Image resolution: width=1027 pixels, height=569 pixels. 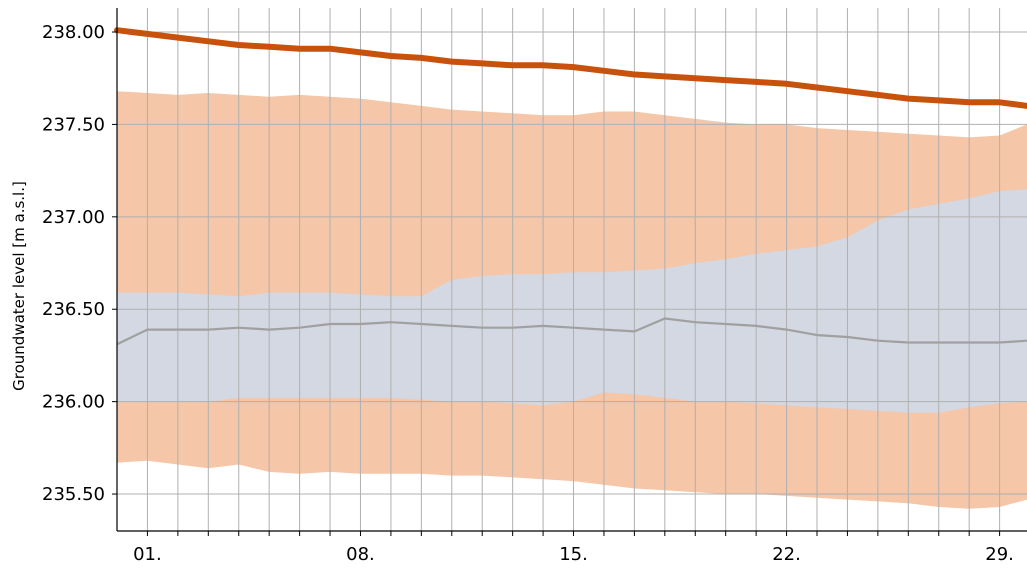 What do you see at coordinates (786, 554) in the screenshot?
I see `x-tick-label: 22.` at bounding box center [786, 554].